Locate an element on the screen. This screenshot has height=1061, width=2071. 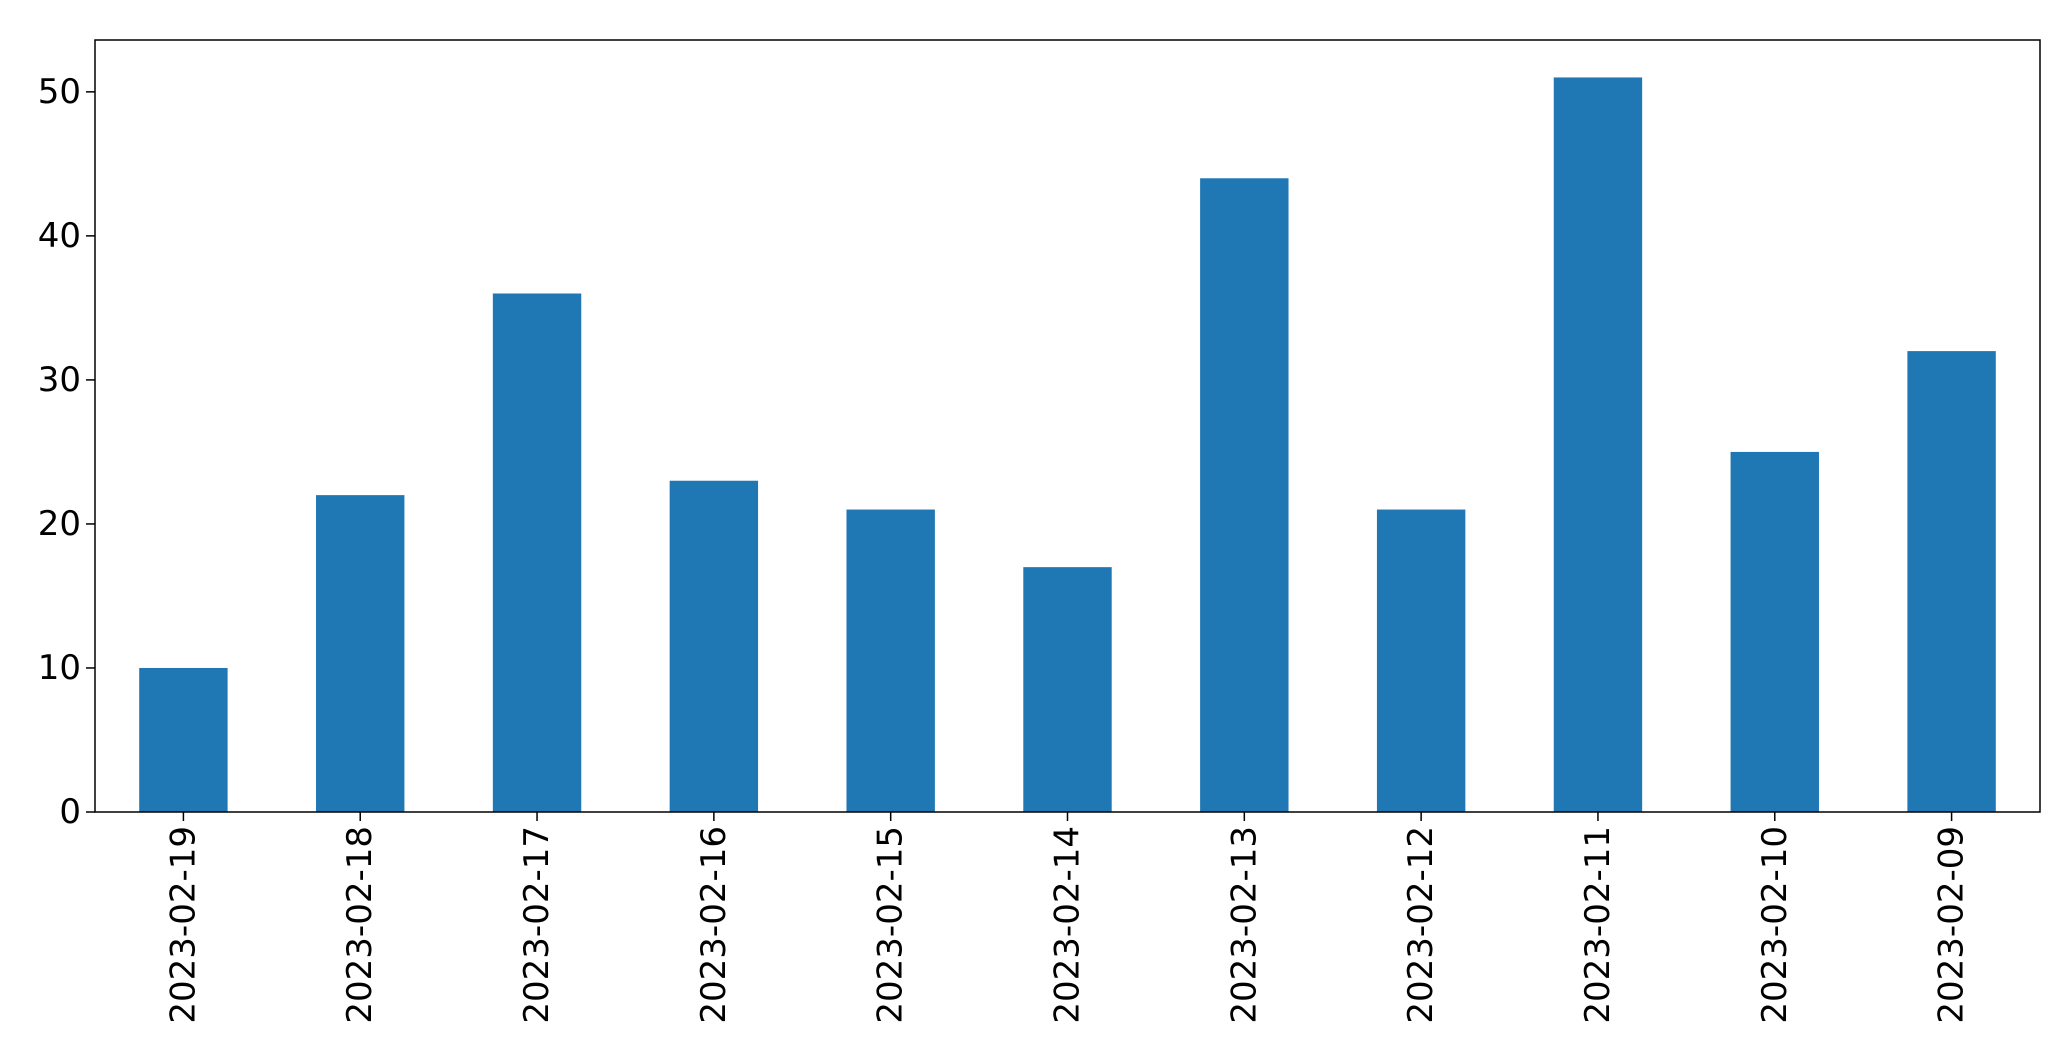
x-tick-label: 2023-02-17 is located at coordinates (537, 925).